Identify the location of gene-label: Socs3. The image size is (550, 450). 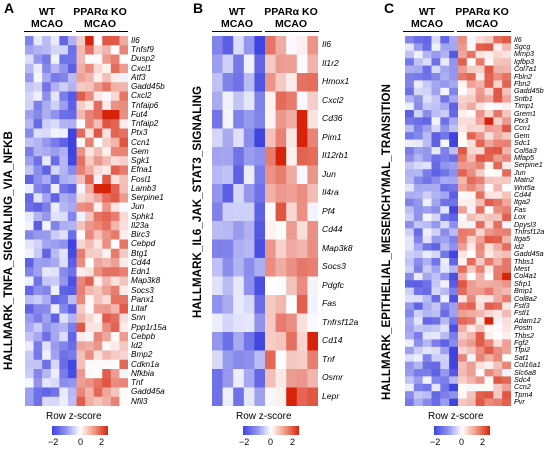
(142, 290).